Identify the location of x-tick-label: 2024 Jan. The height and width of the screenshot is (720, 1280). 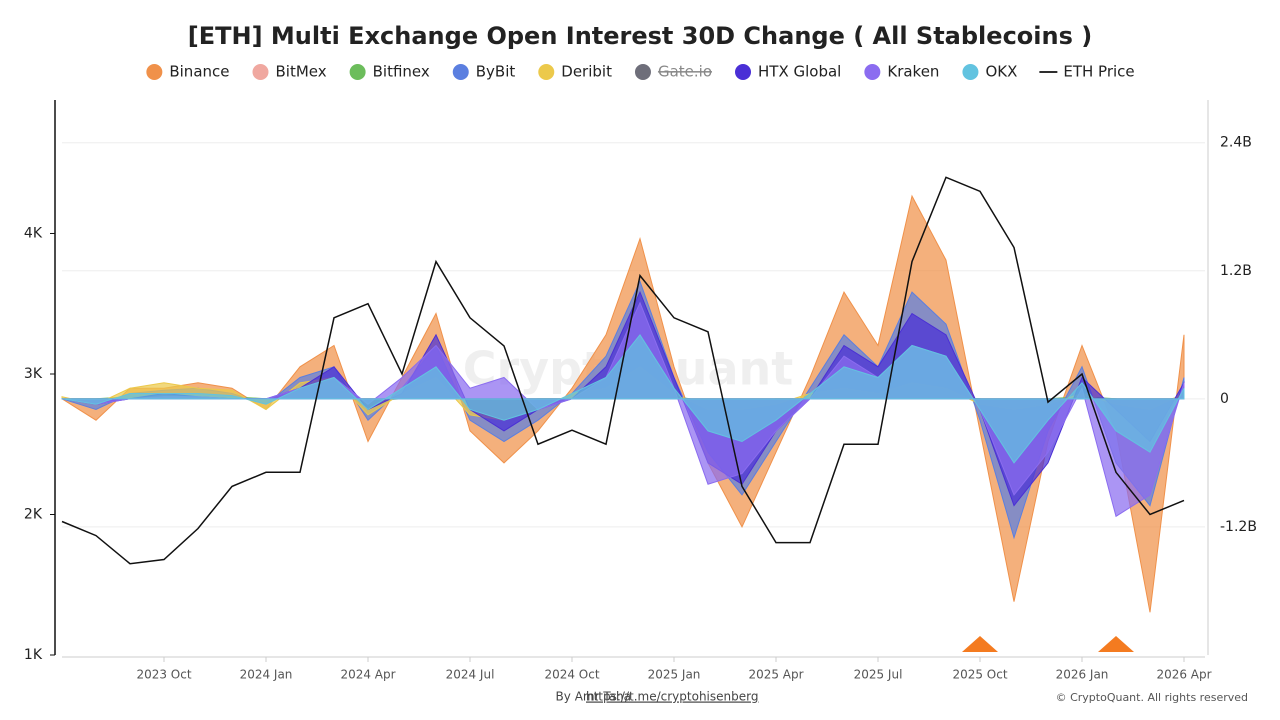
(266, 675).